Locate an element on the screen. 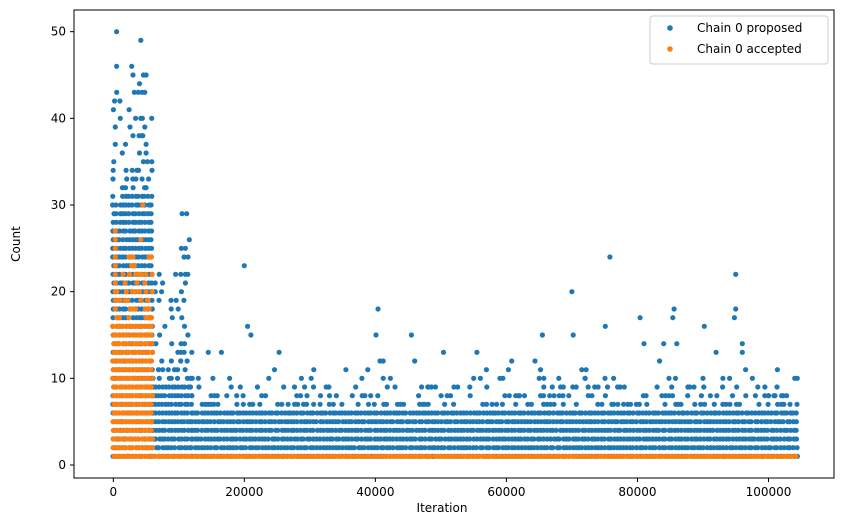 This screenshot has height=525, width=841. x-tick-label: 60000 is located at coordinates (506, 492).